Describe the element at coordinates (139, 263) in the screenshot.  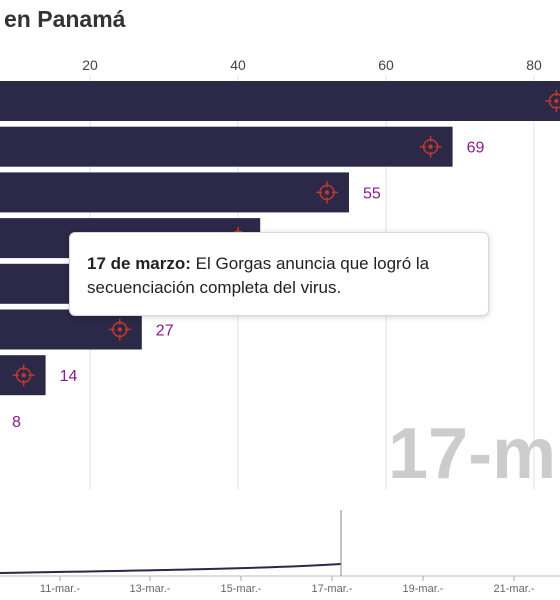
I see `annotation-date: 17 de marzo:` at that location.